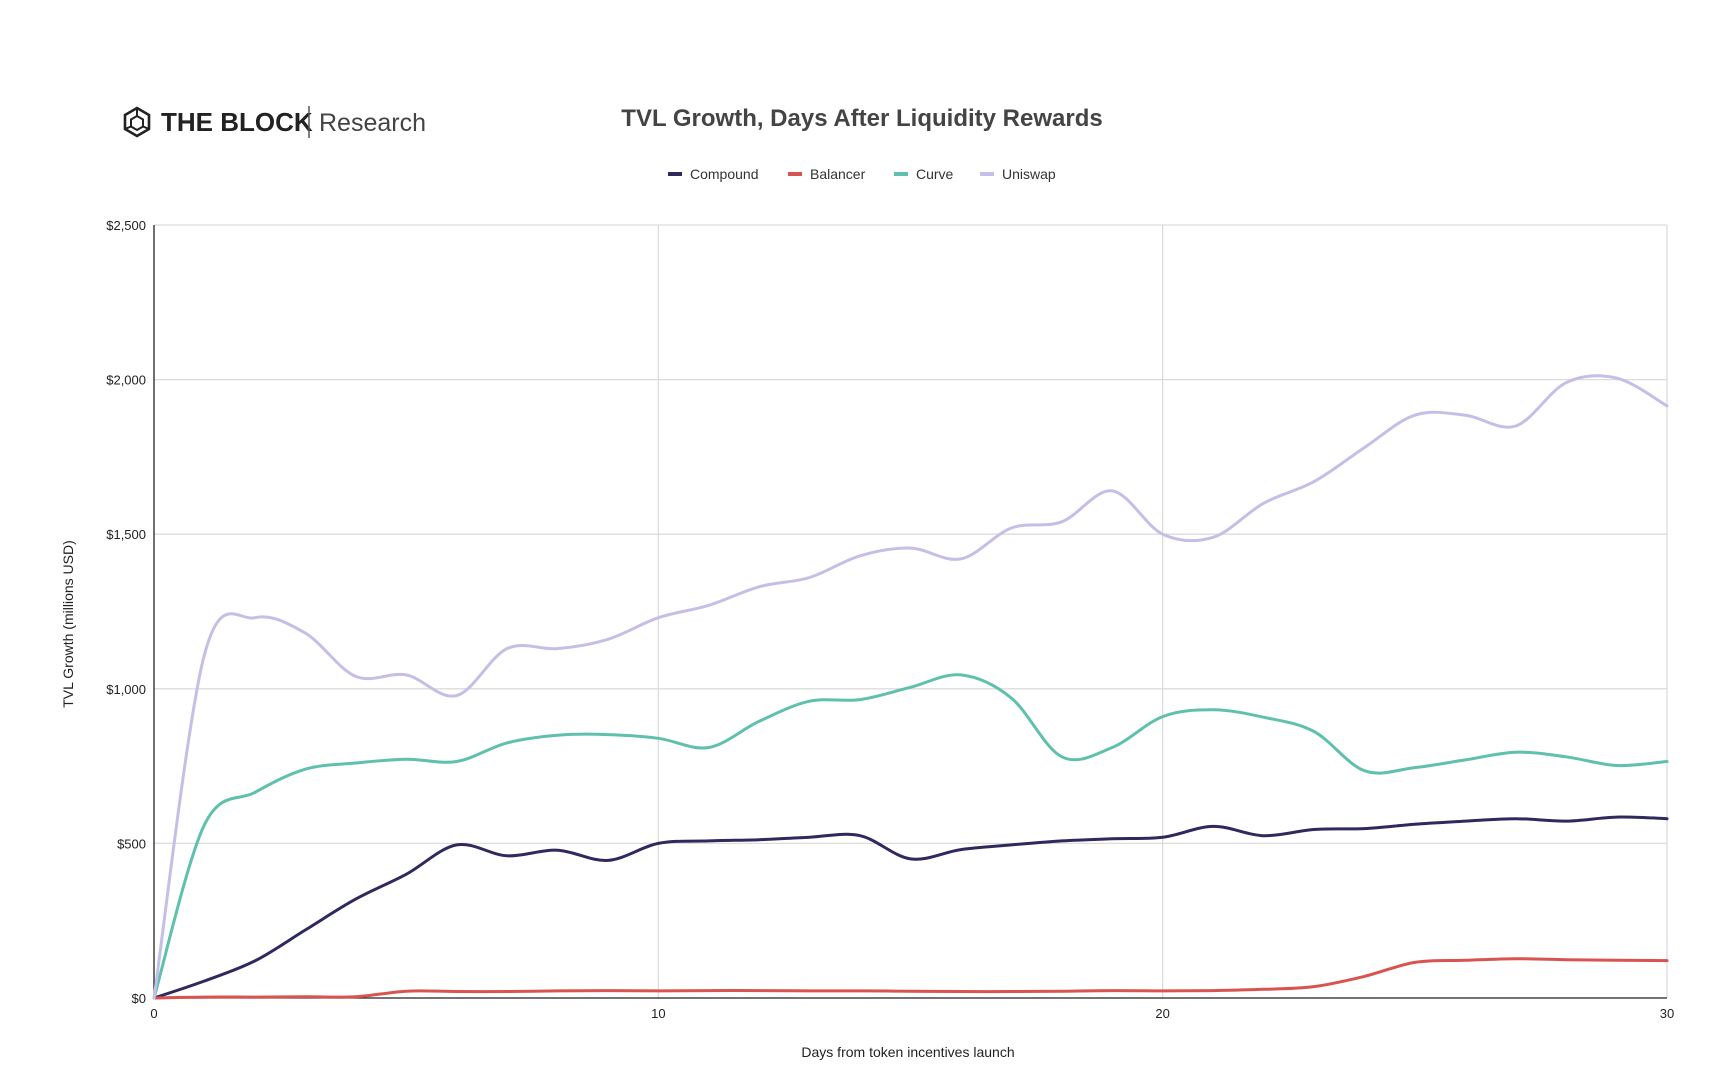 The image size is (1730, 1086). I want to click on chart-title: TVL Growth, Days After Liquidity Rewards, so click(861, 118).